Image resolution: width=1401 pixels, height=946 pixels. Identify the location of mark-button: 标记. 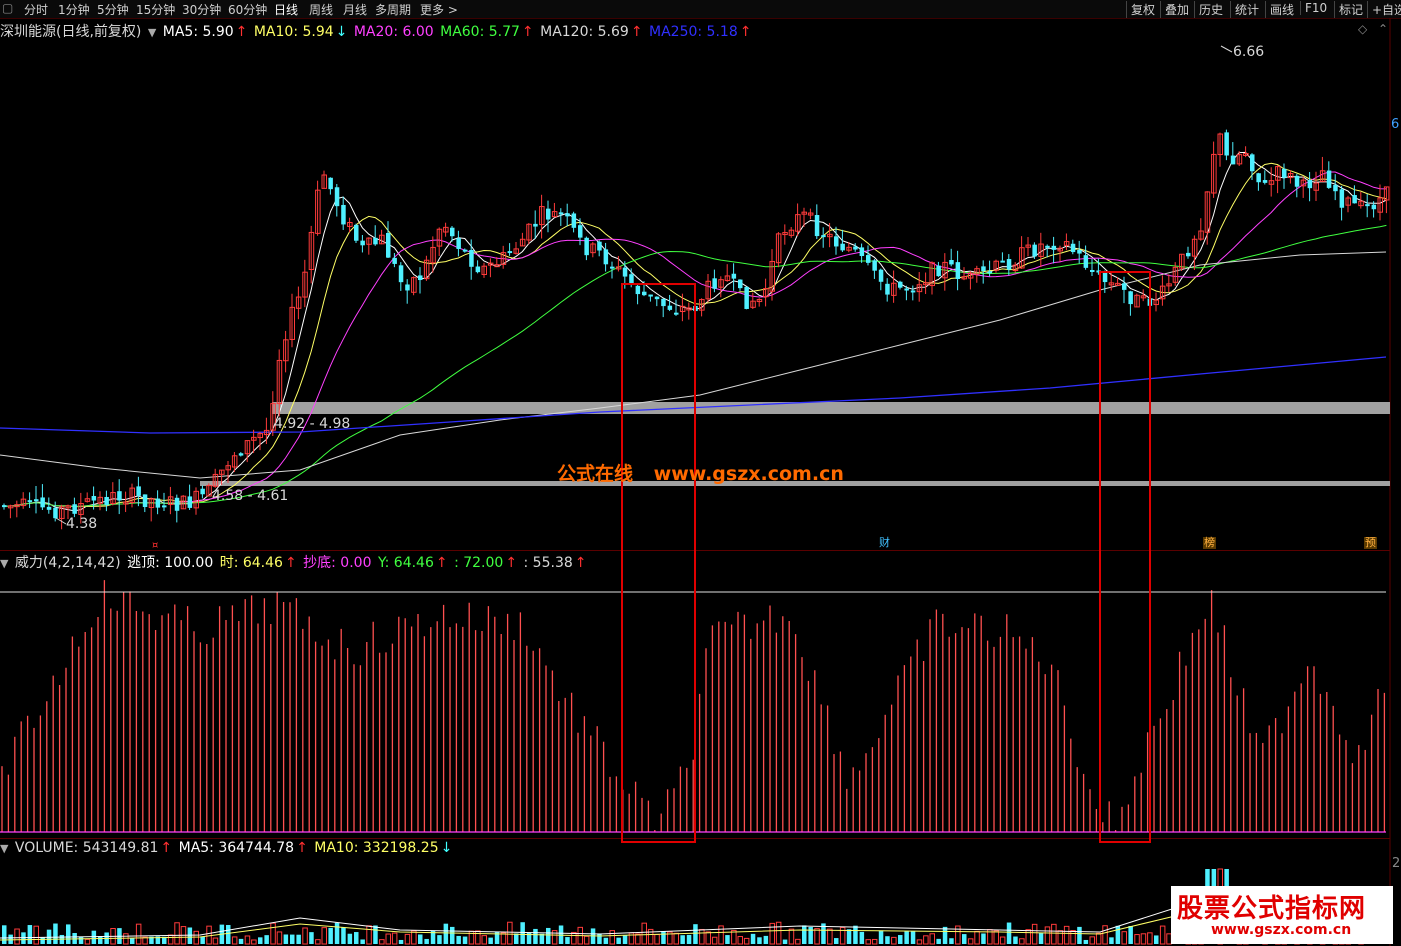
(1348, 9).